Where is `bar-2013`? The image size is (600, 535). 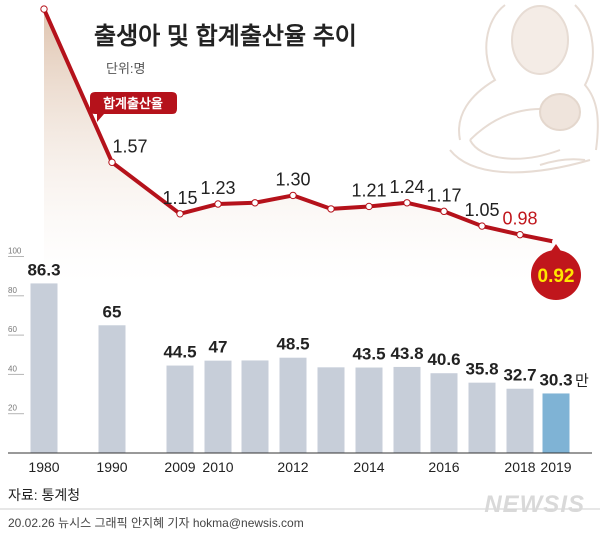 bar-2013 is located at coordinates (331, 410).